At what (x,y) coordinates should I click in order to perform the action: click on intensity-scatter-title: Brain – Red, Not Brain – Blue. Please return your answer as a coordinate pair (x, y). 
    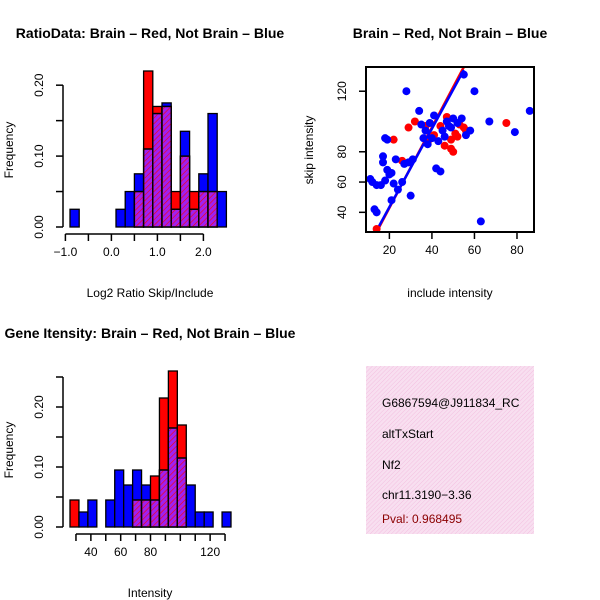
    Looking at the image, I should click on (450, 33).